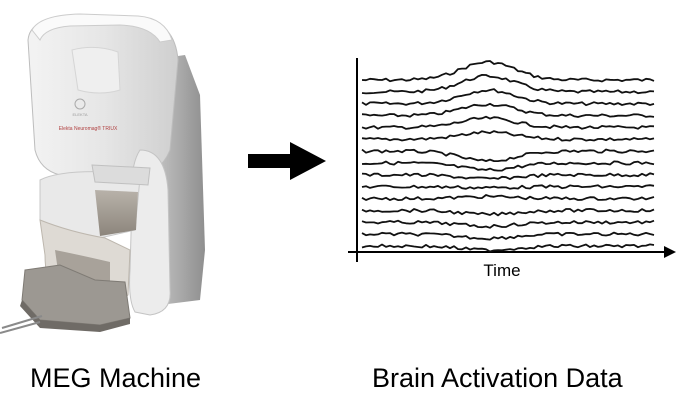  Describe the element at coordinates (75, 316) in the screenshot. I see `machine-base-shadow` at that location.